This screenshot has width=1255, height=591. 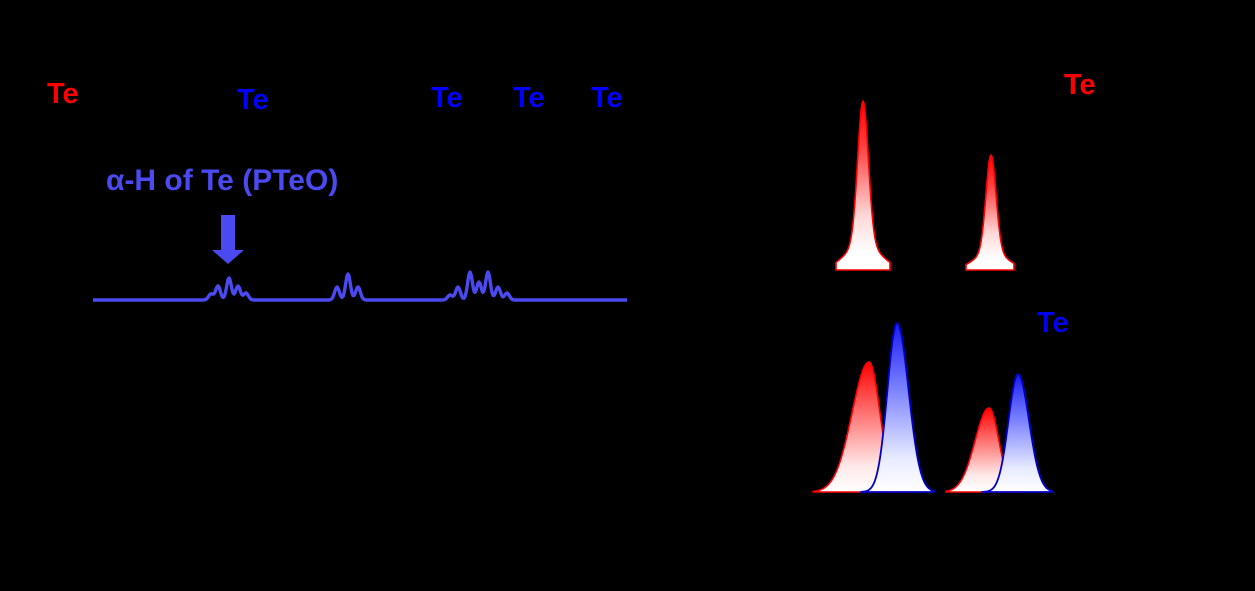 I want to click on nmr-spectrum-trace, so click(x=360, y=286).